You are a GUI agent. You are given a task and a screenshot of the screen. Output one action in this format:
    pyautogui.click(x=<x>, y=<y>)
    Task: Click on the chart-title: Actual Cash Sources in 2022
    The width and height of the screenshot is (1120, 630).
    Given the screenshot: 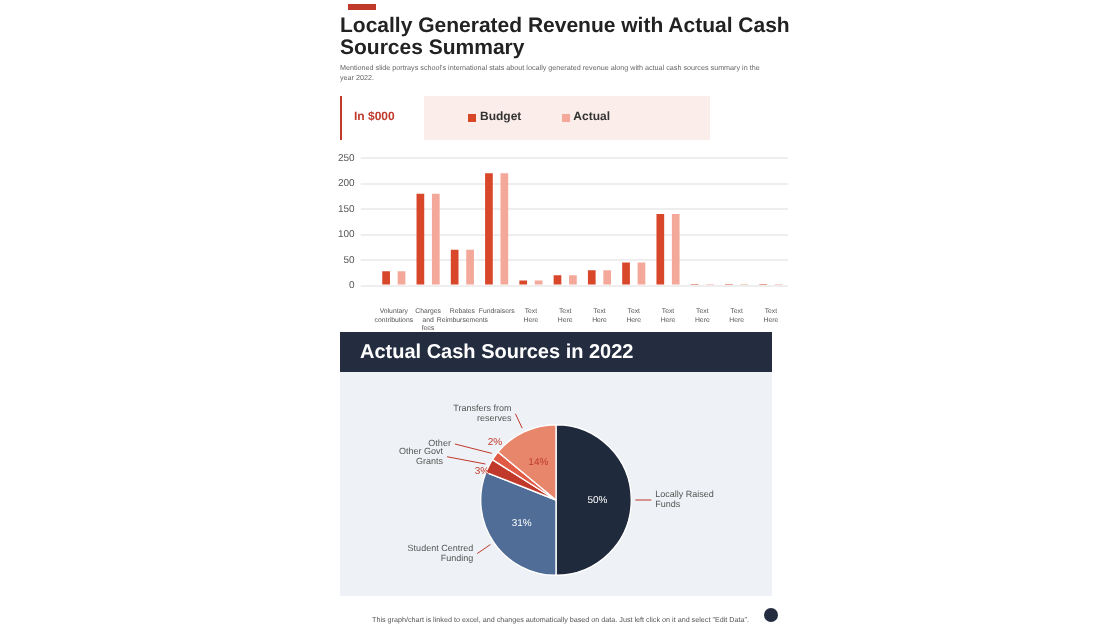 What is the action you would take?
    pyautogui.click(x=556, y=352)
    